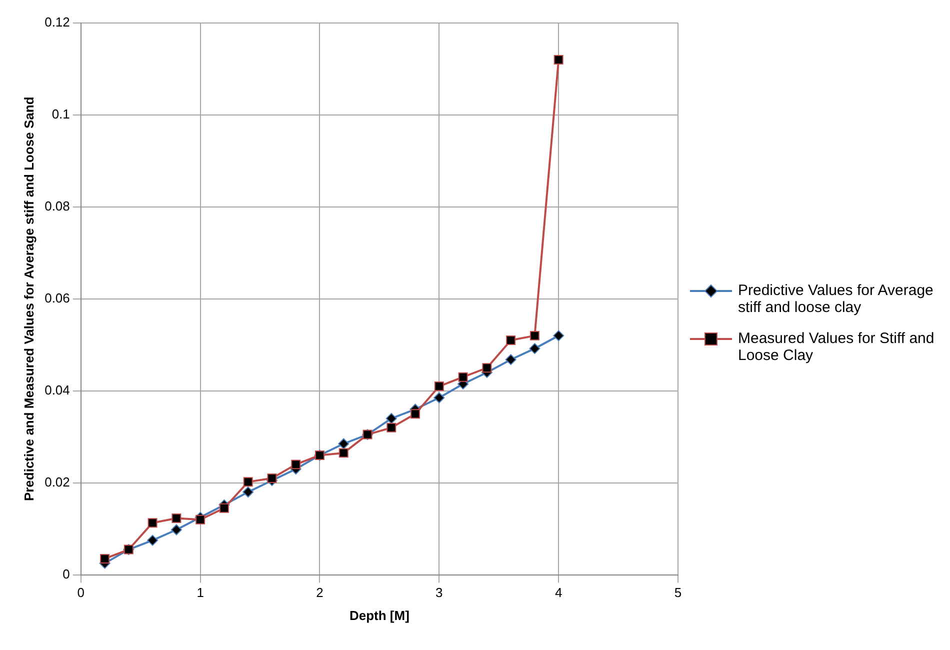 This screenshot has width=950, height=650. What do you see at coordinates (57, 390) in the screenshot?
I see `y-tick-label: 0.04` at bounding box center [57, 390].